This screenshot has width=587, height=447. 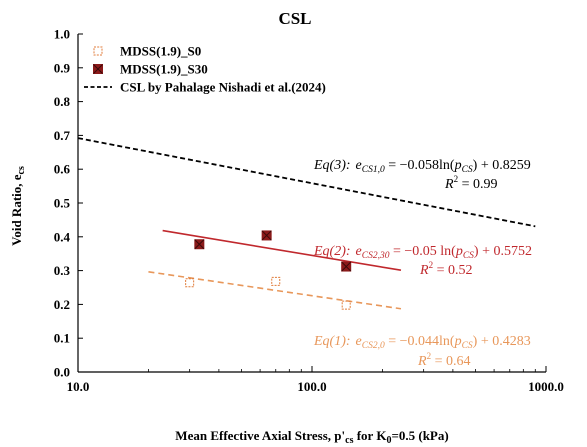 I want to click on eq1-text: Eq(1): eCS2,0 = −0.044ln(pCS) + 0.4283, so click(x=422, y=342).